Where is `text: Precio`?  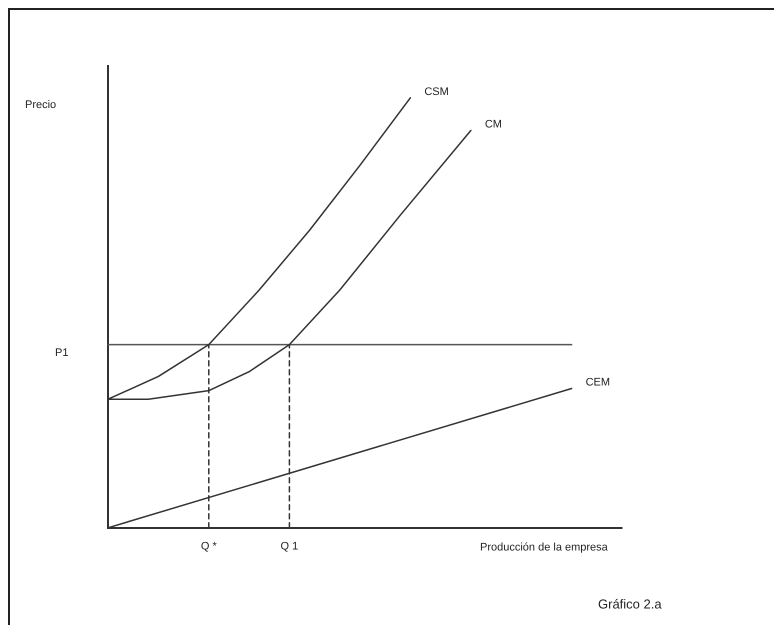
text: Precio is located at coordinates (40, 105).